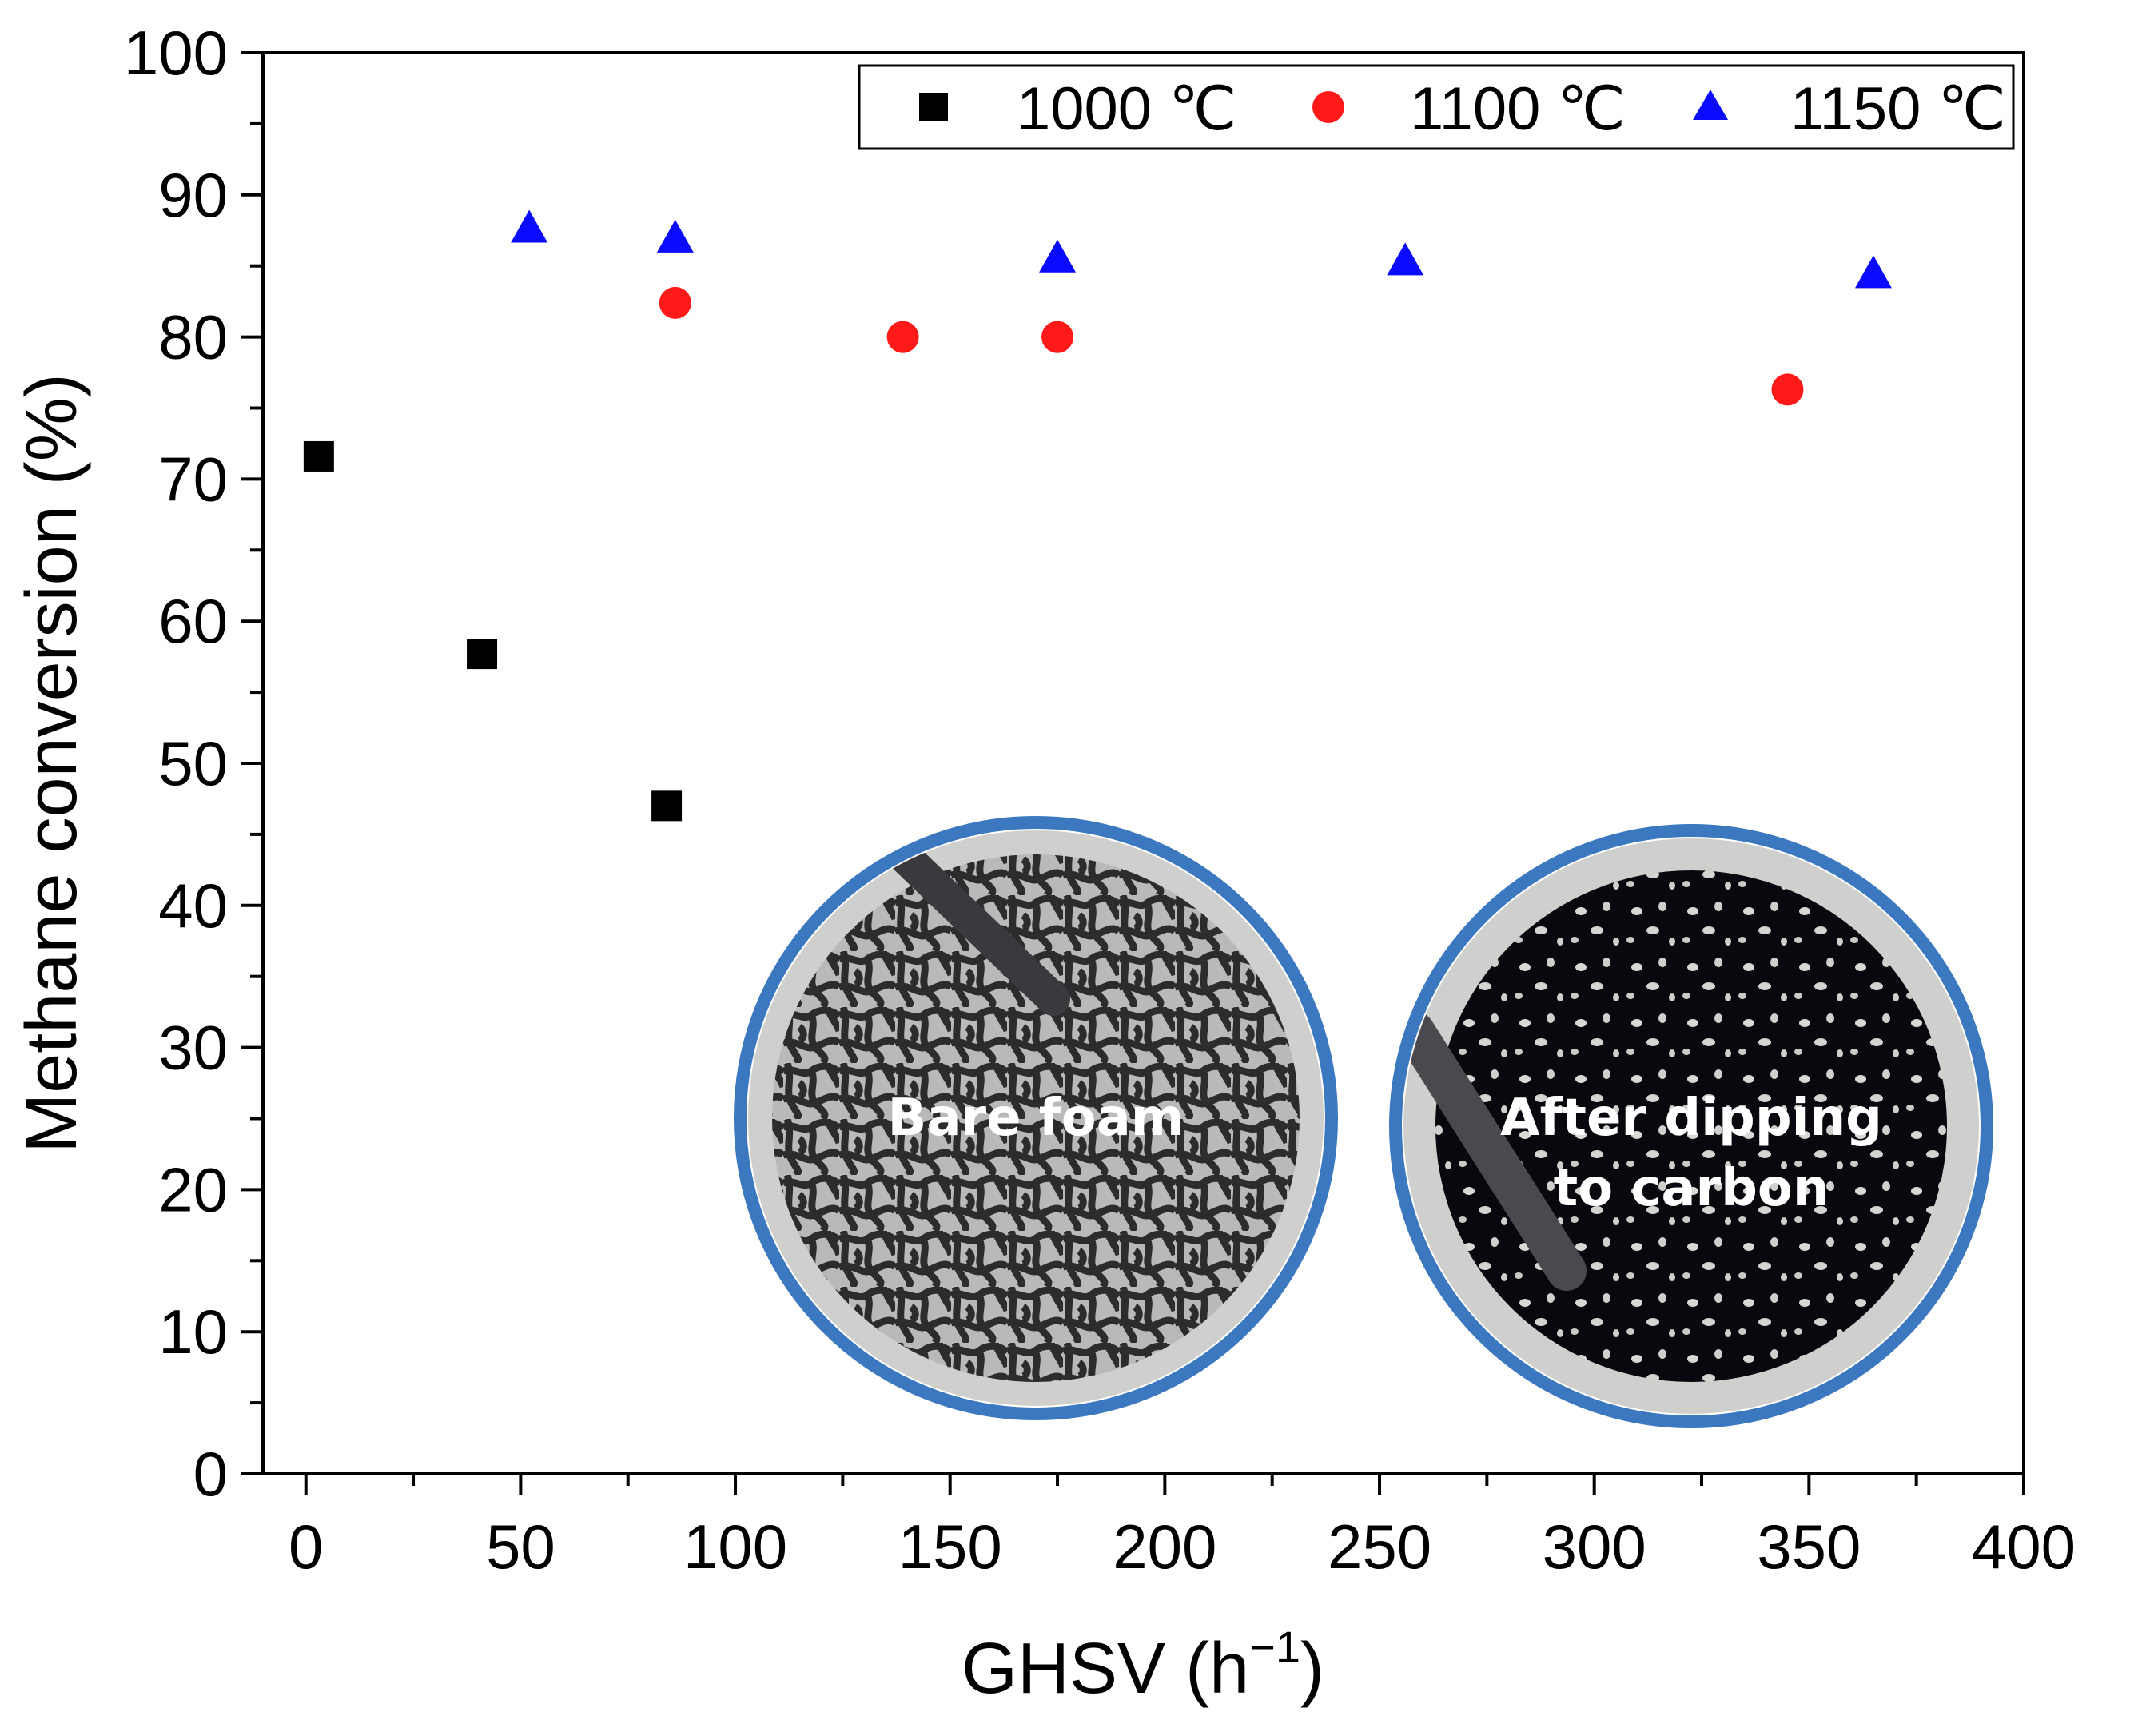  Describe the element at coordinates (520, 1546) in the screenshot. I see `x-tick-label: 50` at that location.